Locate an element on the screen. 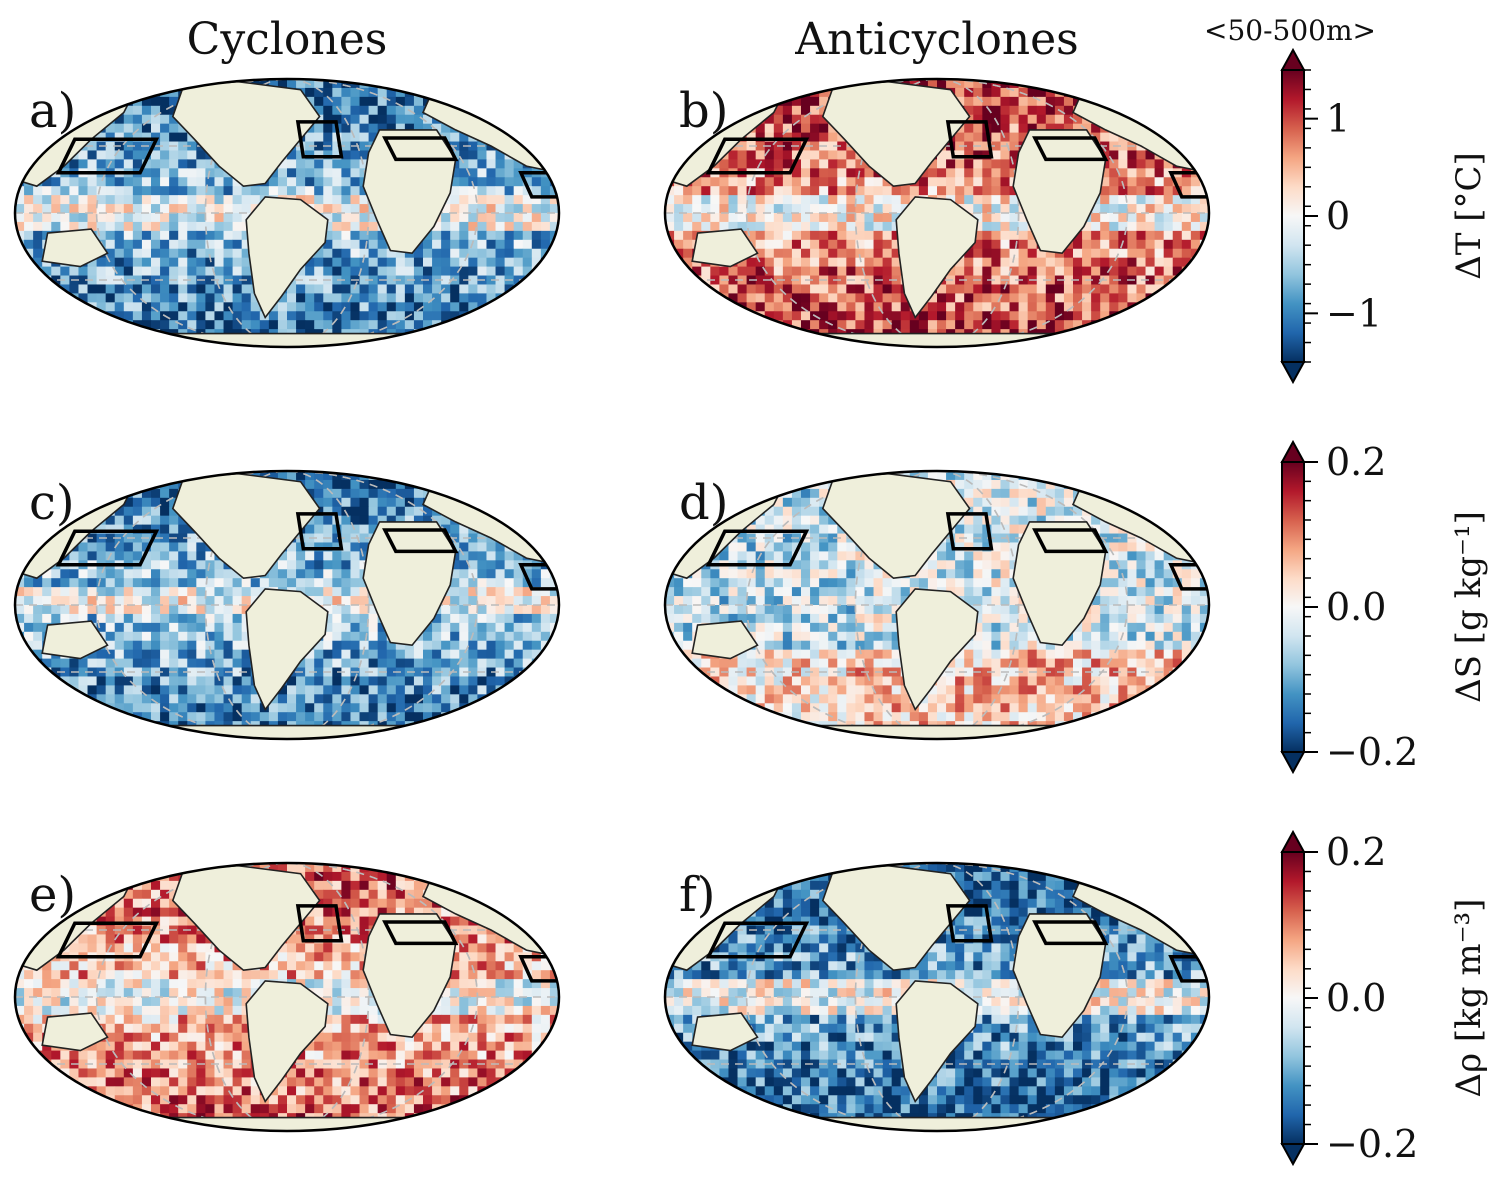  map-panel-d: d) is located at coordinates (937, 605).